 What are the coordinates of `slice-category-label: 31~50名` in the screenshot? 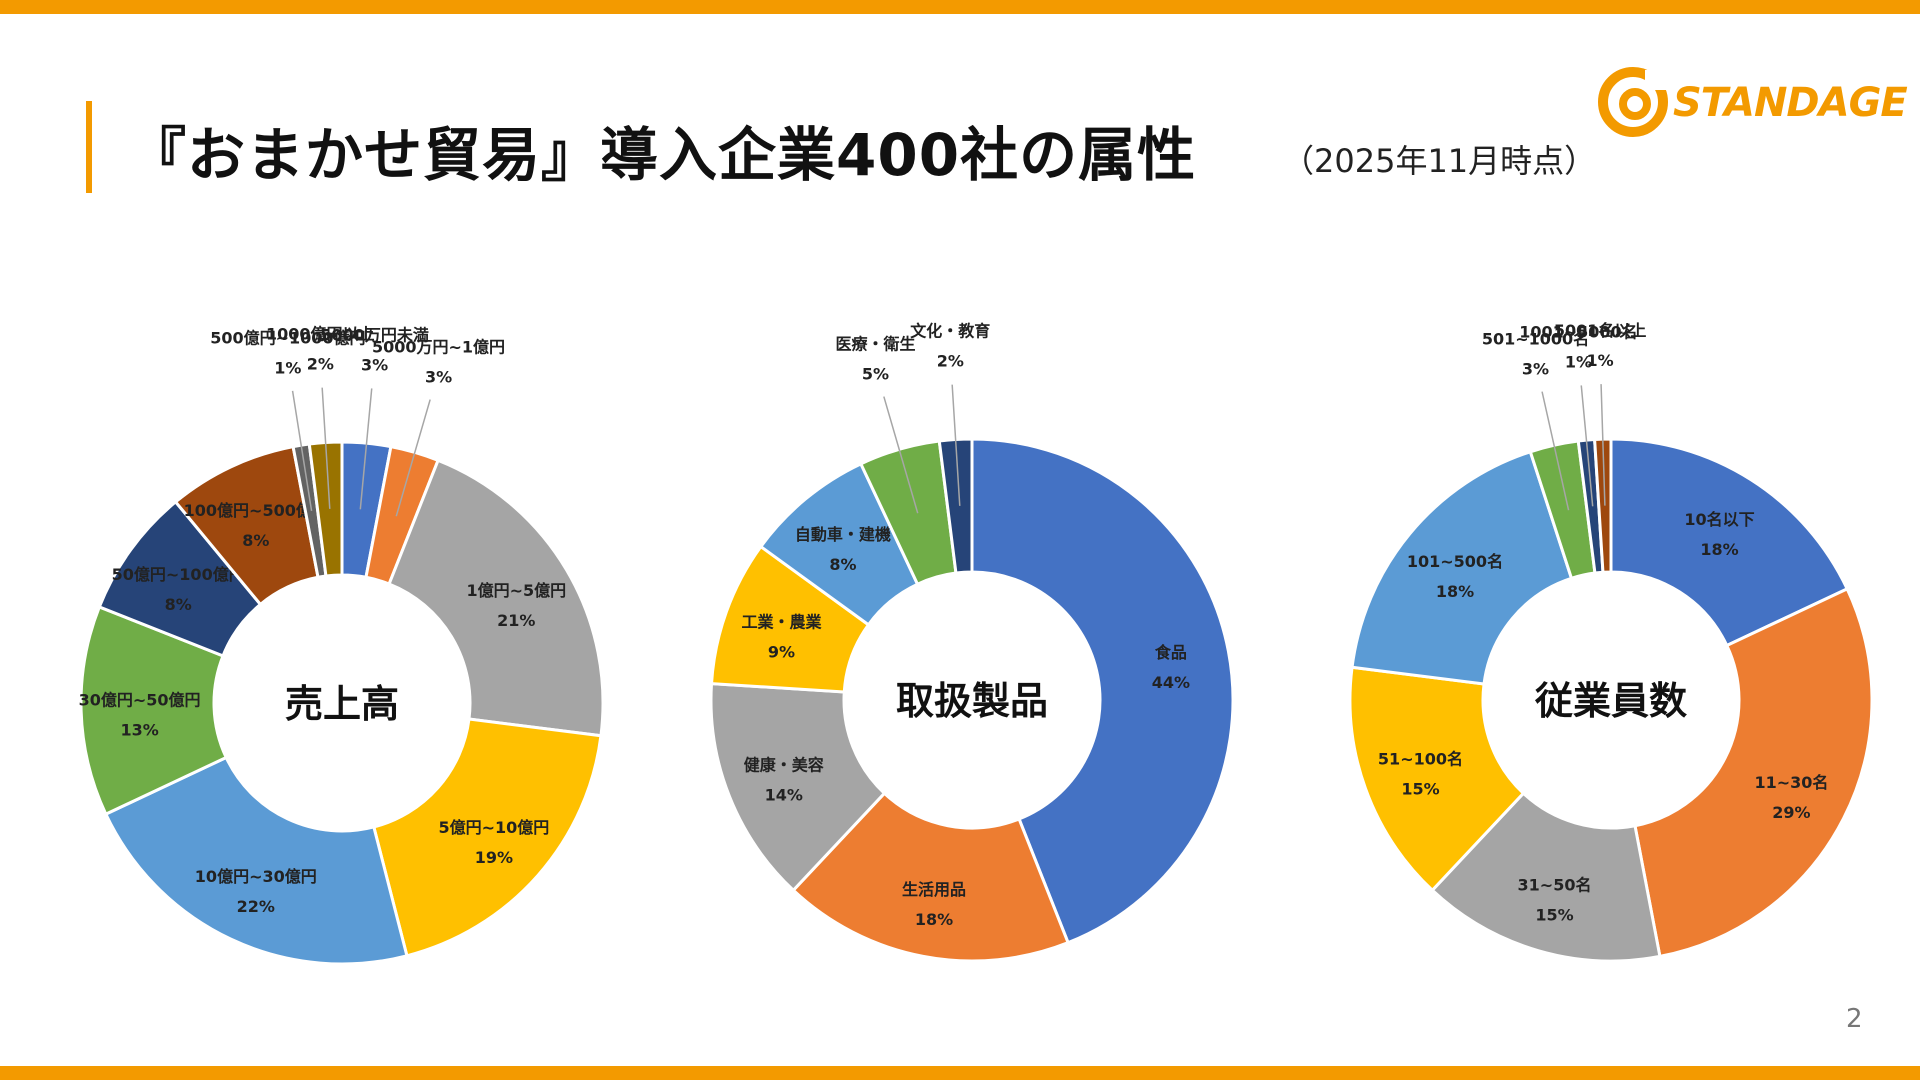 It's located at (1555, 884).